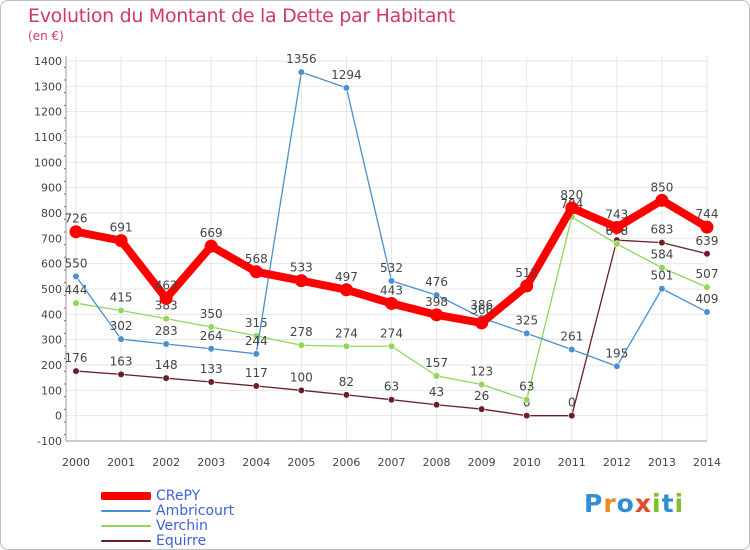  Describe the element at coordinates (391, 290) in the screenshot. I see `data-label: 443` at that location.